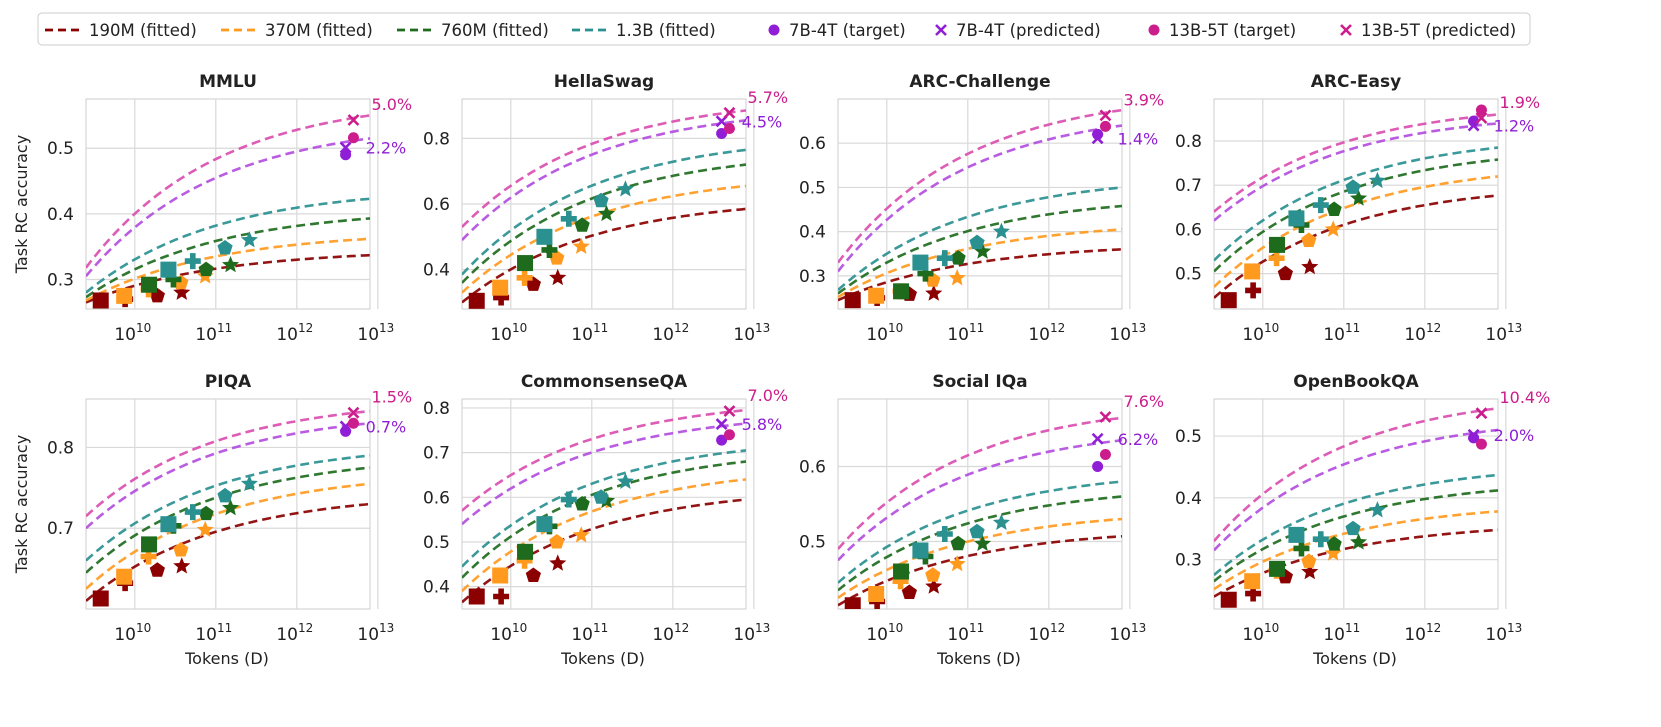 The width and height of the screenshot is (1661, 727). I want to click on y-tick-label: 0.7, so click(1188, 186).